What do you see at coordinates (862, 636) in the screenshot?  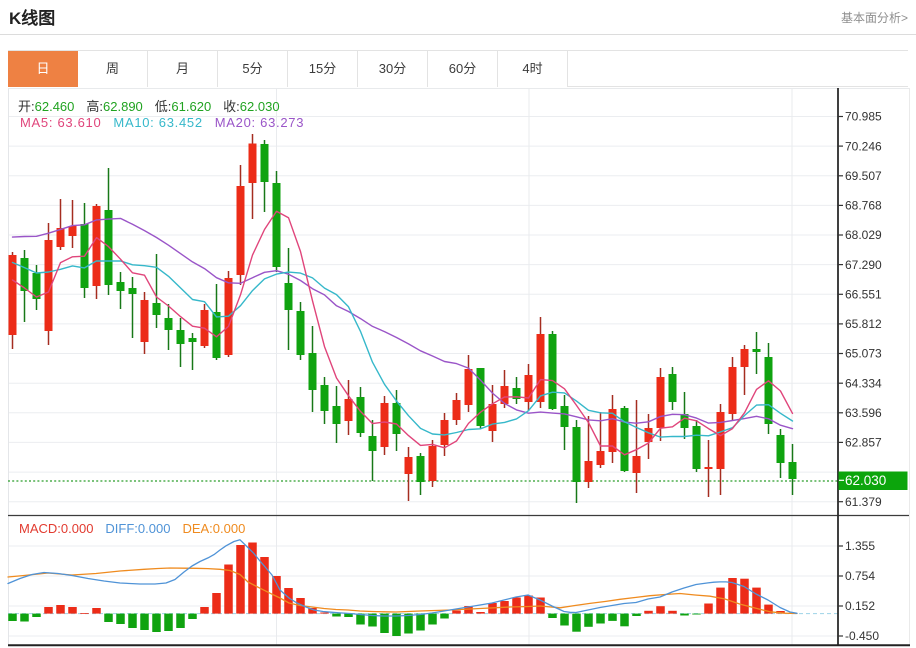 I see `svg-text: -0.450` at bounding box center [862, 636].